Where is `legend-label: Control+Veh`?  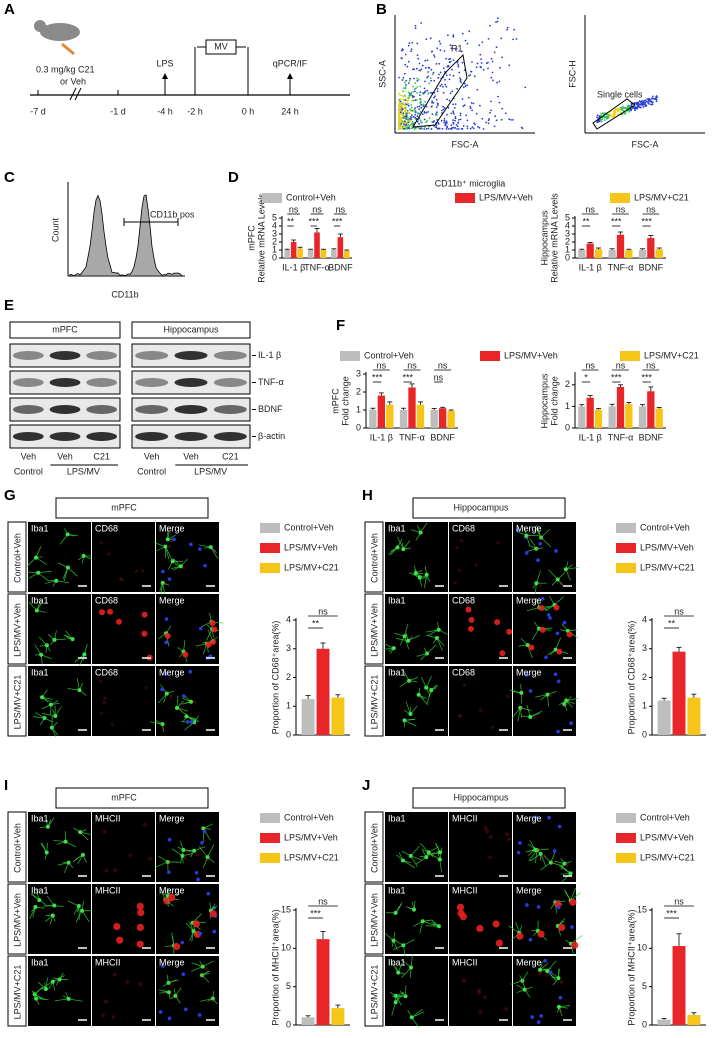
legend-label: Control+Veh is located at coordinates (665, 817).